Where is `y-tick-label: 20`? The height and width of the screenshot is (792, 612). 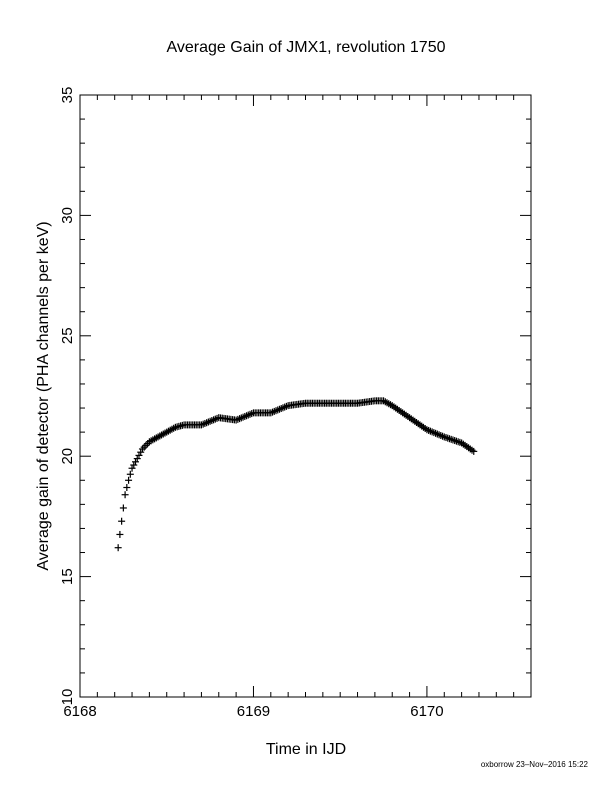 y-tick-label: 20 is located at coordinates (67, 456).